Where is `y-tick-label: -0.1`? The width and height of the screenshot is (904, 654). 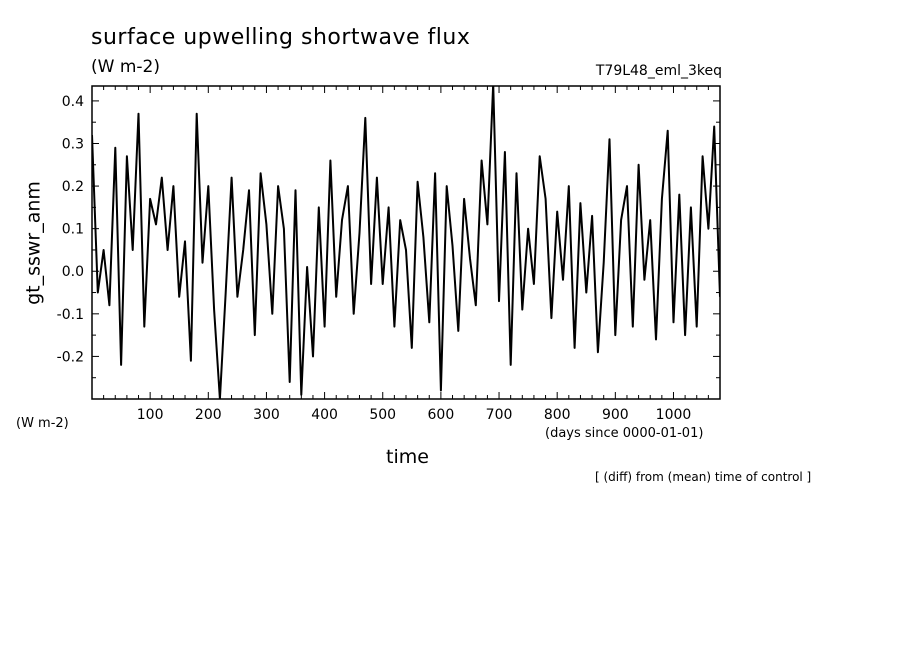
y-tick-label: -0.1 is located at coordinates (70, 315).